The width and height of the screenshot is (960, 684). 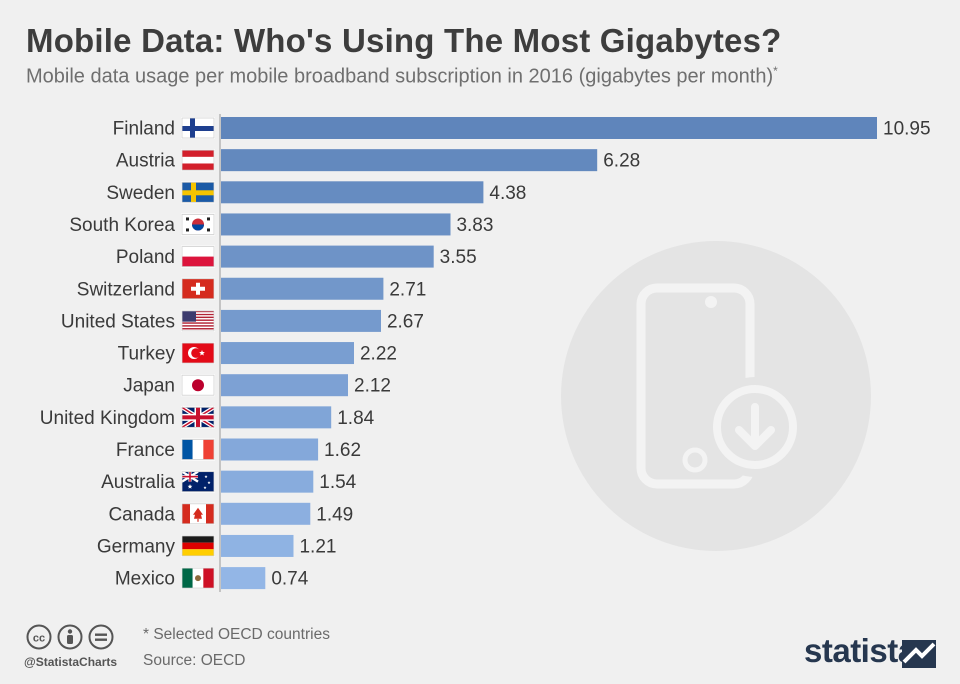 I want to click on bar-finland, so click(x=549, y=128).